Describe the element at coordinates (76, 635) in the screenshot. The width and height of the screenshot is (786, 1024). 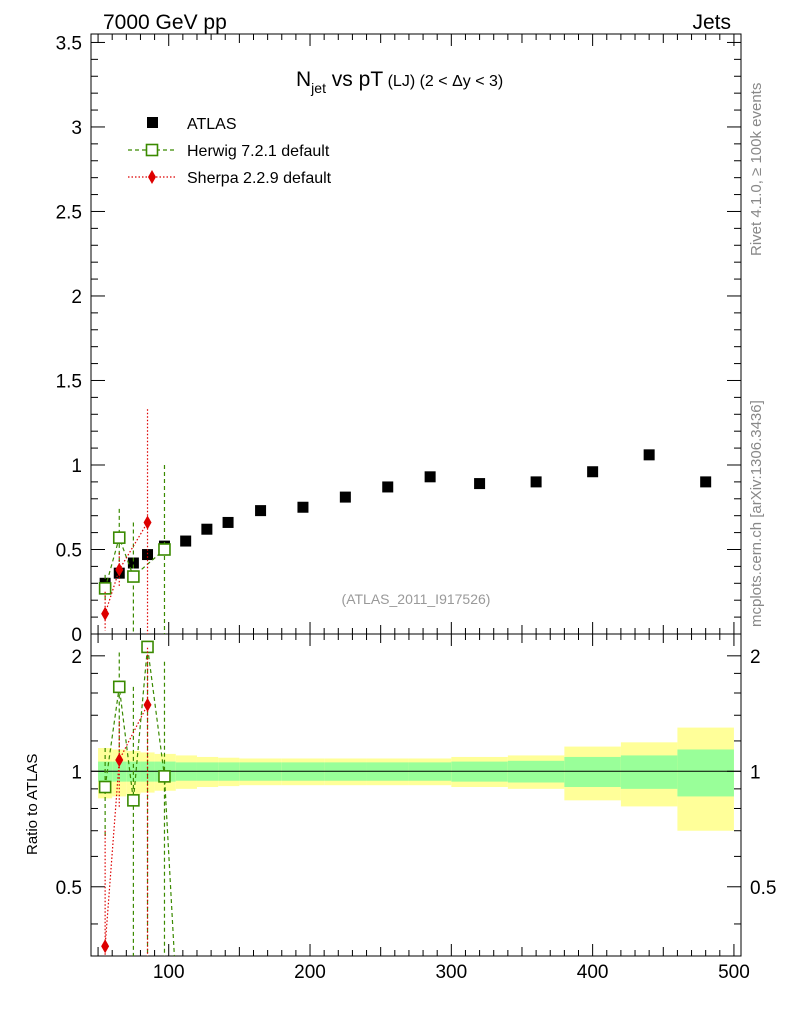
I see `y-tick-label: 0` at that location.